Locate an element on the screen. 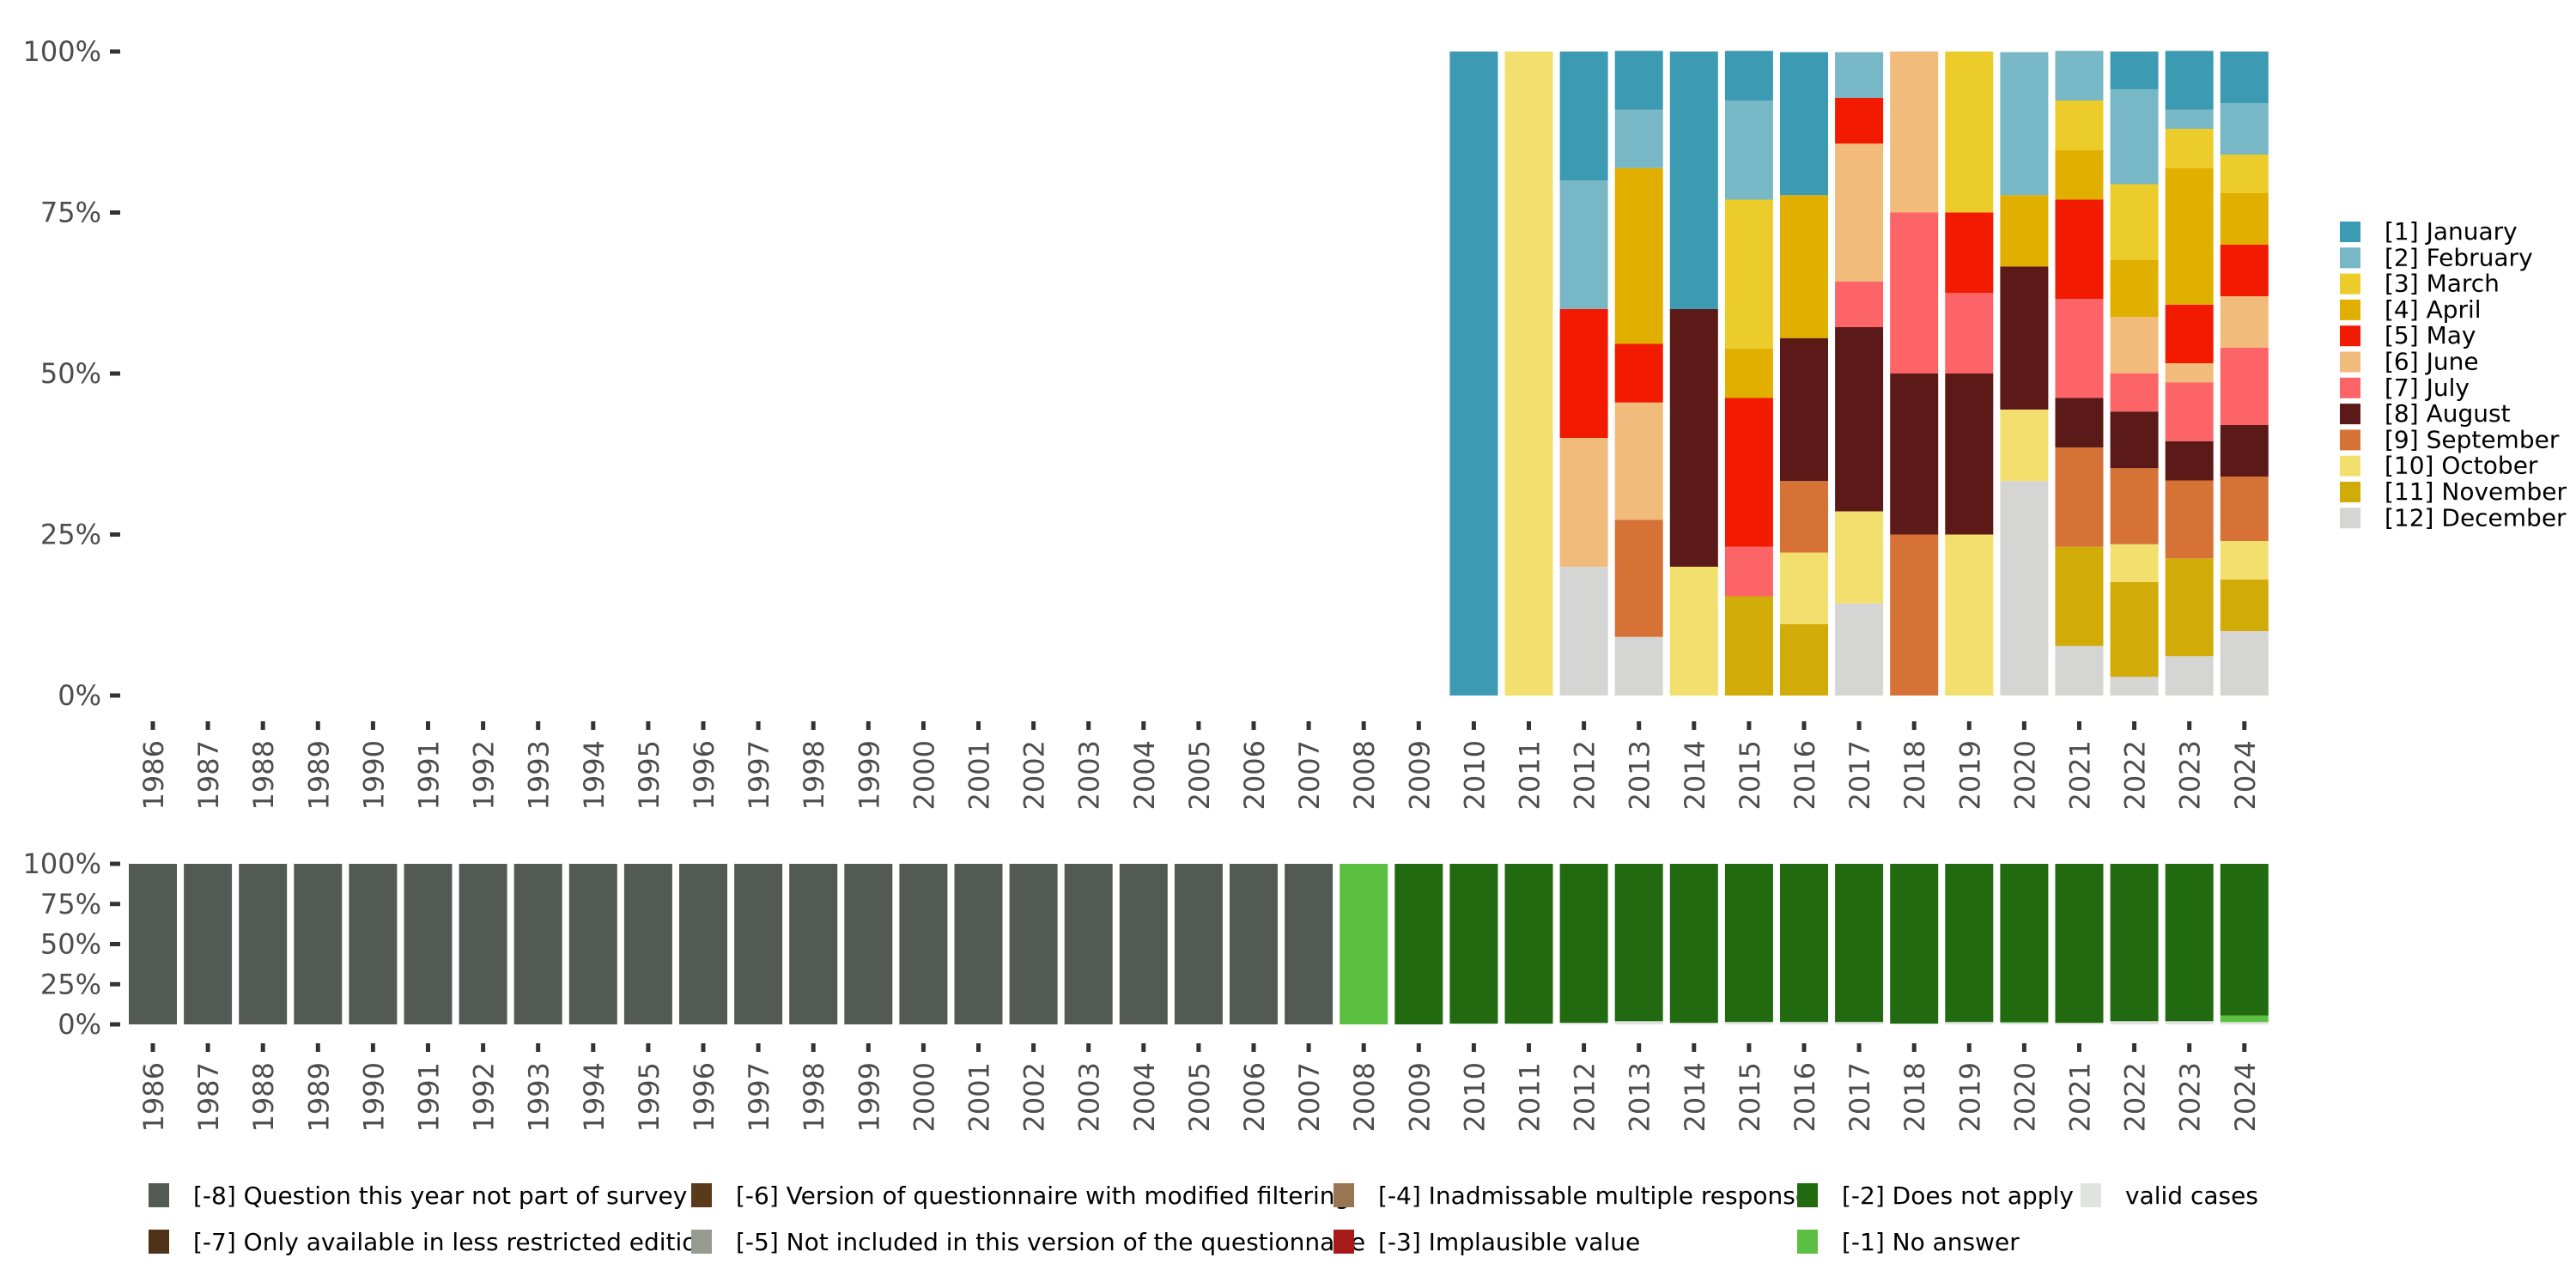  x-tick-label: 1998 is located at coordinates (814, 1097).